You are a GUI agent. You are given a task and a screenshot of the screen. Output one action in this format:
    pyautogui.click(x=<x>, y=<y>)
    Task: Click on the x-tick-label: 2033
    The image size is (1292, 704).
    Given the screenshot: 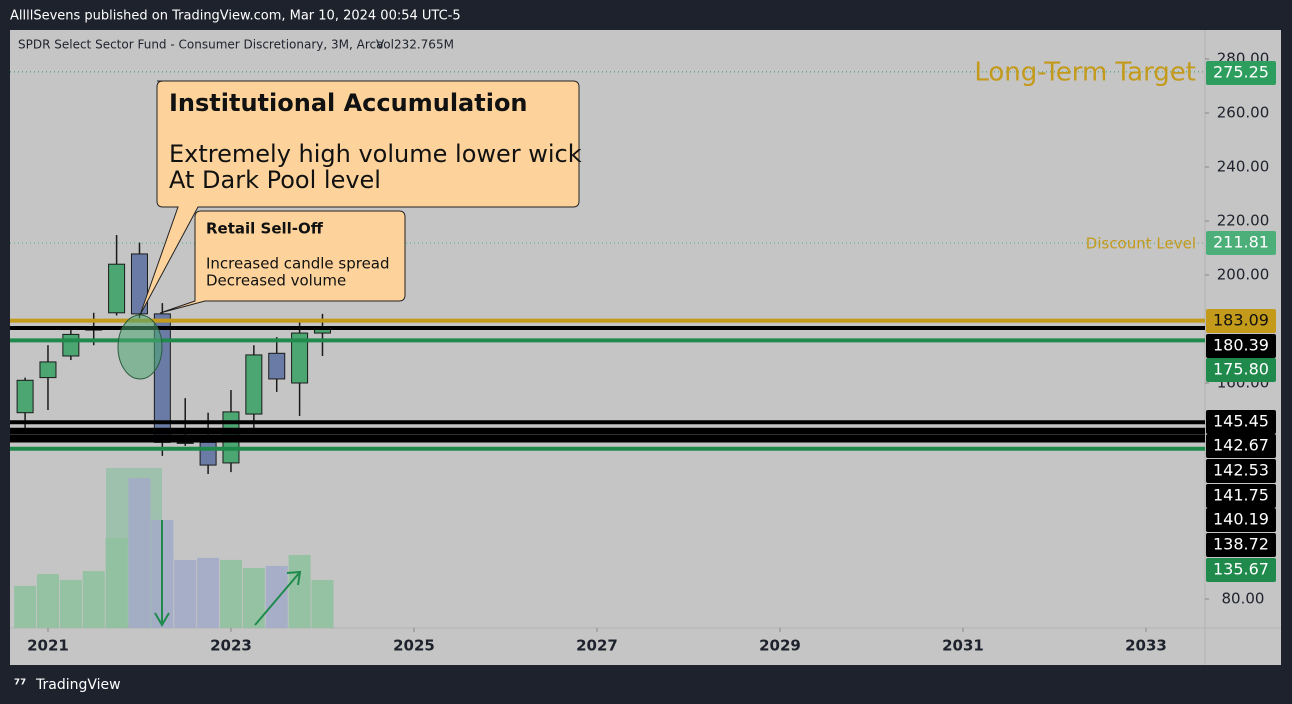 What is the action you would take?
    pyautogui.click(x=1146, y=646)
    